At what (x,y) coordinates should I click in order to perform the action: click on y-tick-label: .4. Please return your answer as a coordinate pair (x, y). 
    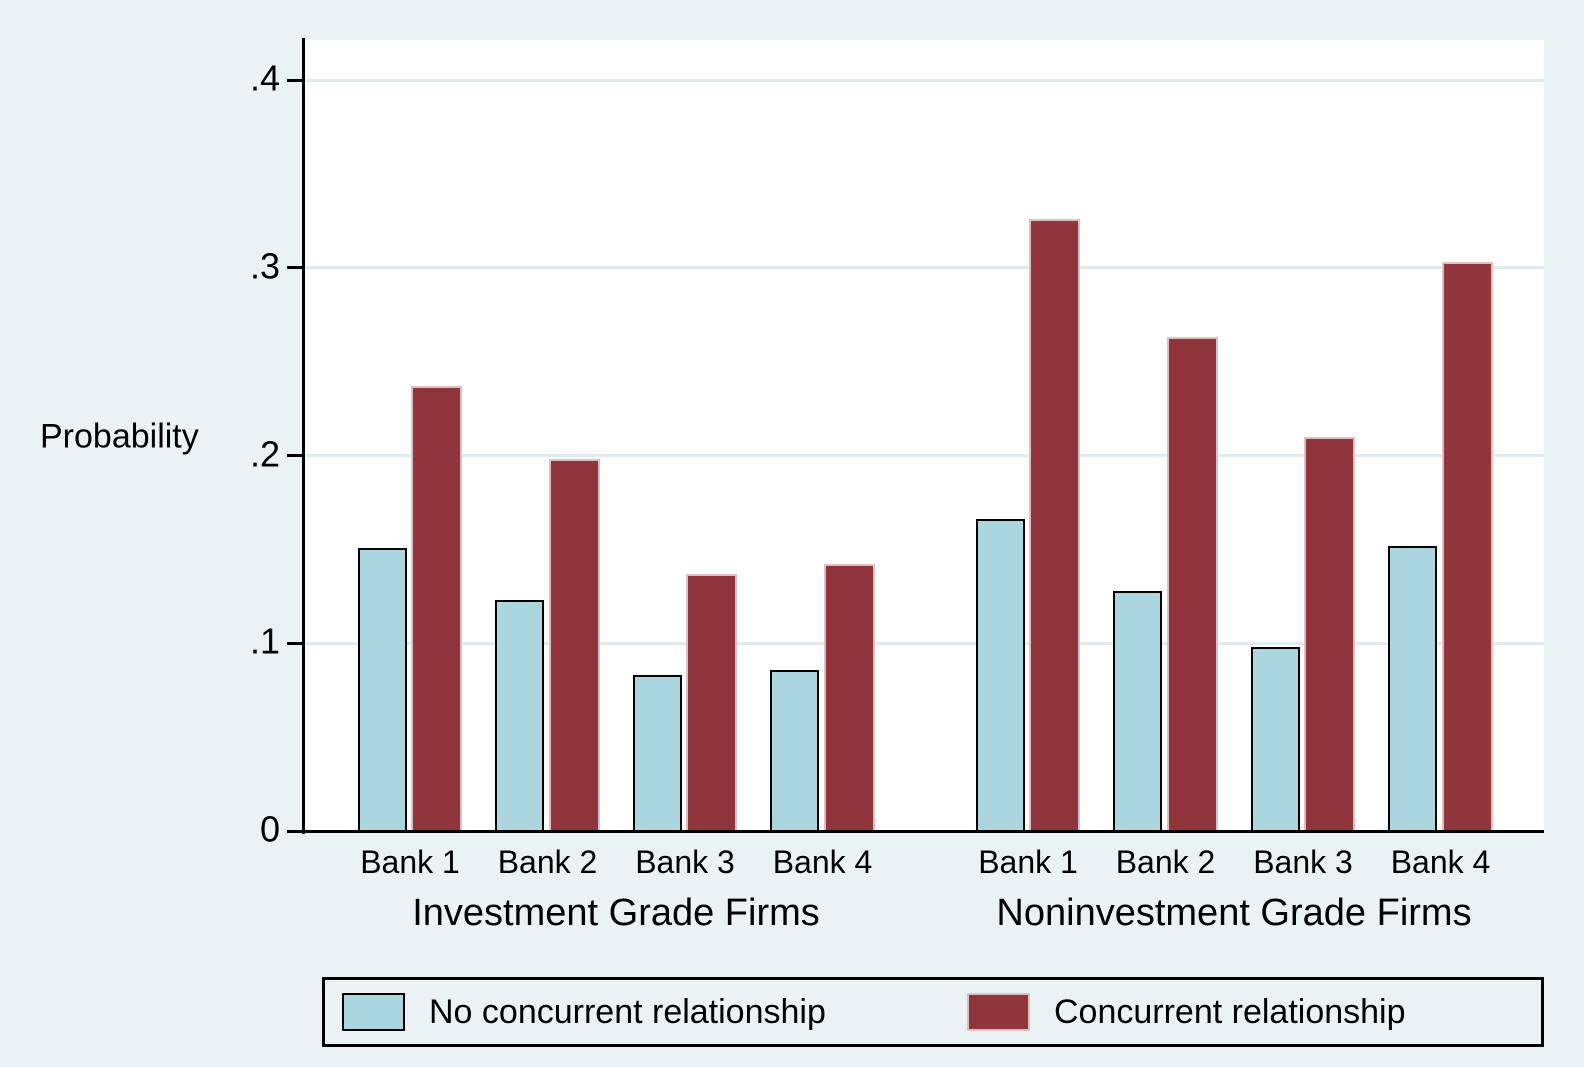
    Looking at the image, I should click on (264, 78).